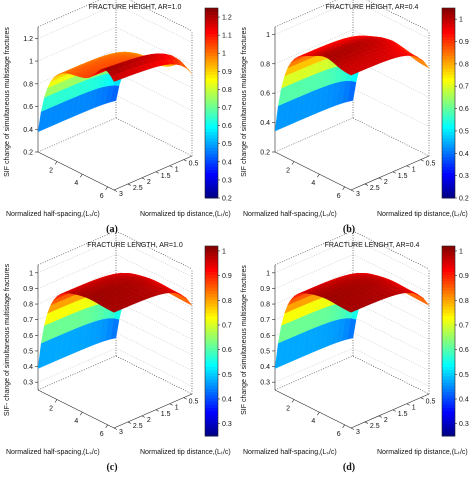 The image size is (474, 481). What do you see at coordinates (313, 421) in the screenshot?
I see `x-tick-label: 4` at bounding box center [313, 421].